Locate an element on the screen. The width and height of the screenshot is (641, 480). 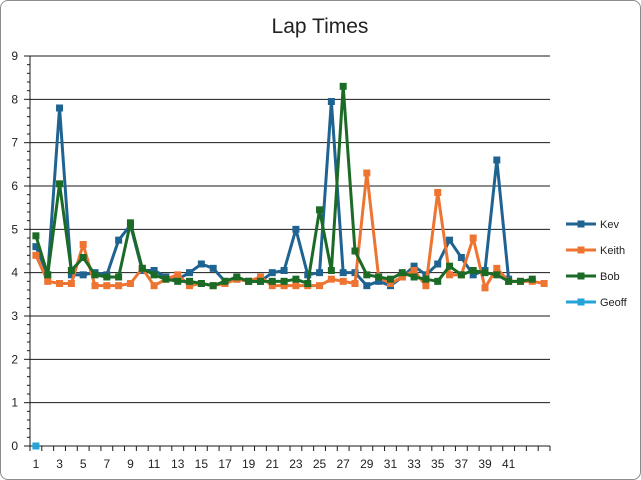
chart-title: Lap Times is located at coordinates (320, 26).